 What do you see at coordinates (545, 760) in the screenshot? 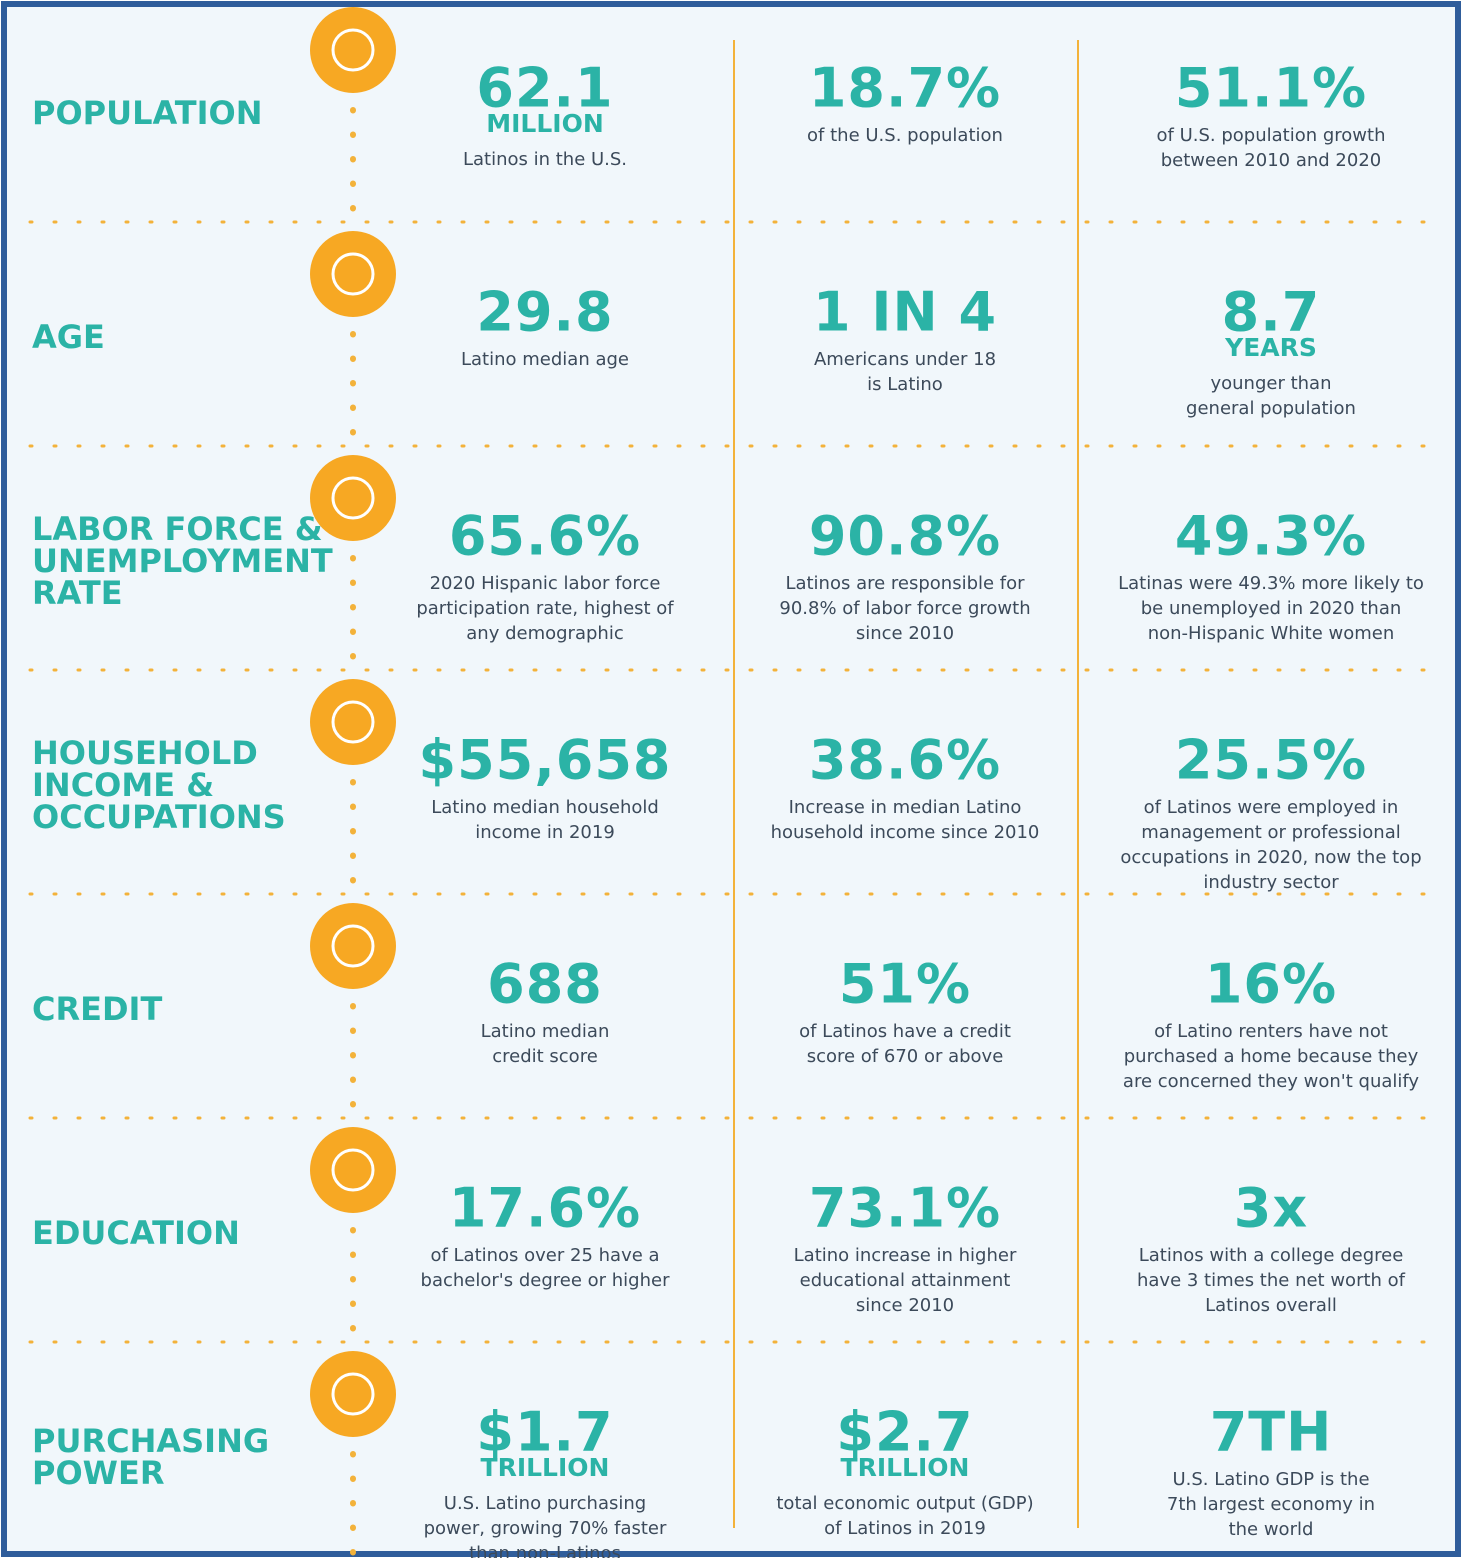
I see `stat-value: $55,658` at bounding box center [545, 760].